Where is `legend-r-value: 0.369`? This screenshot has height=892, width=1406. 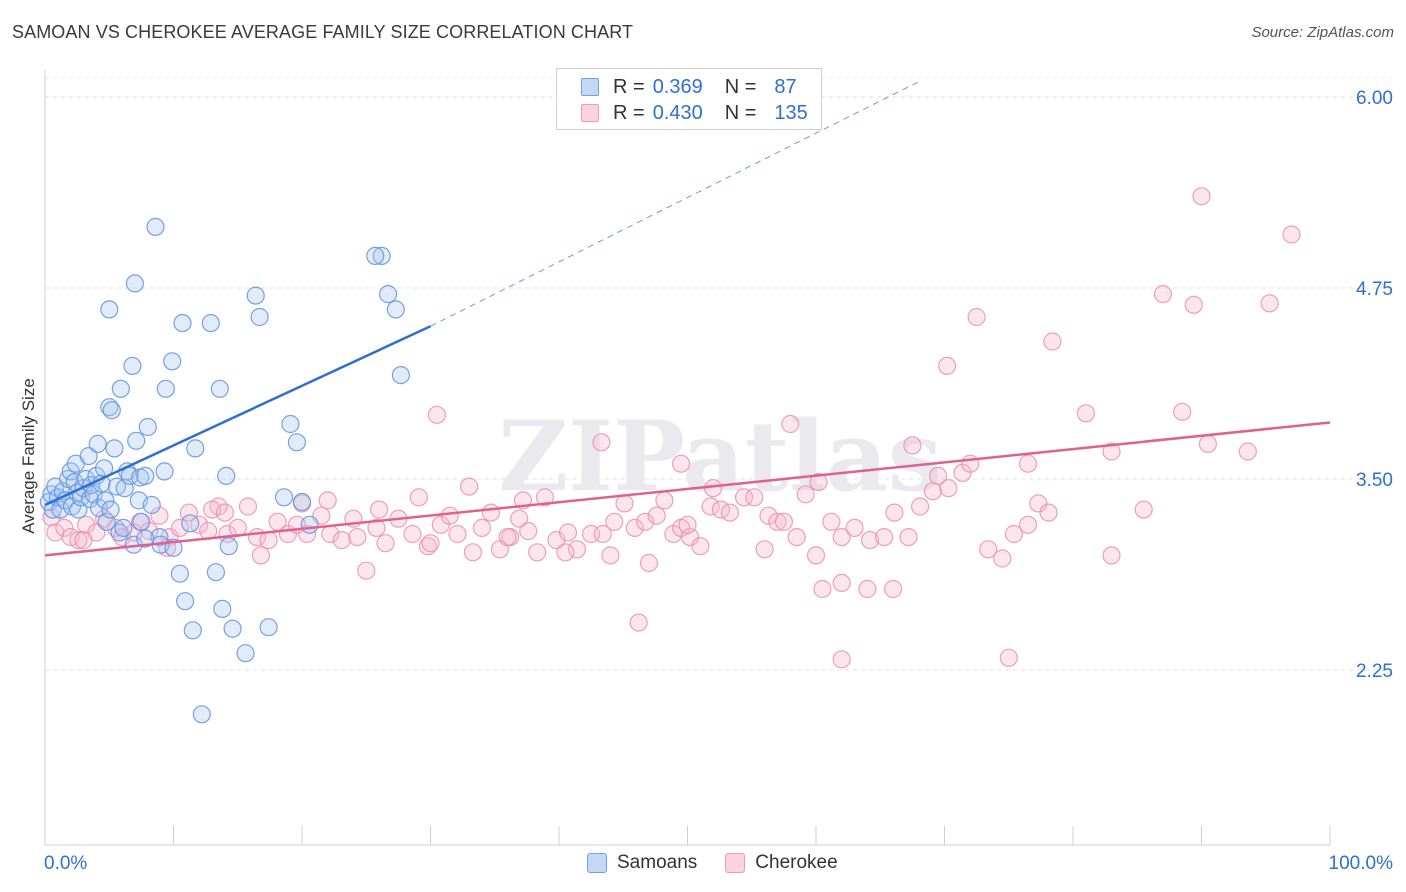
legend-r-value: 0.369 is located at coordinates (677, 86).